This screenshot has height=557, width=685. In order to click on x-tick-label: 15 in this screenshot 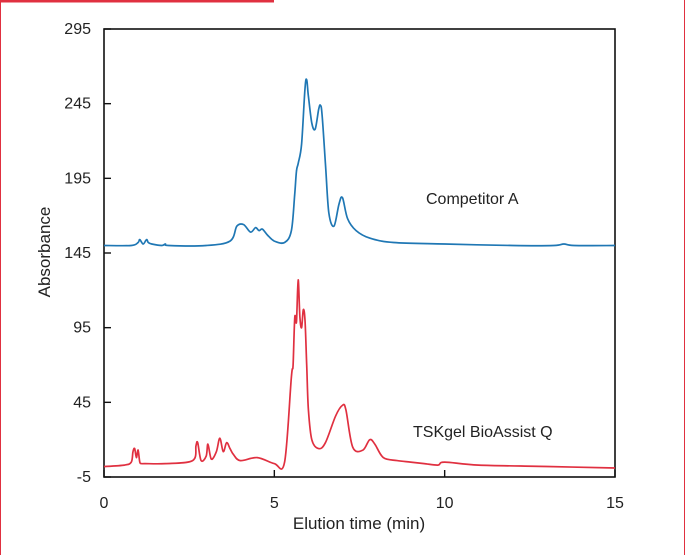, I will do `click(615, 503)`.